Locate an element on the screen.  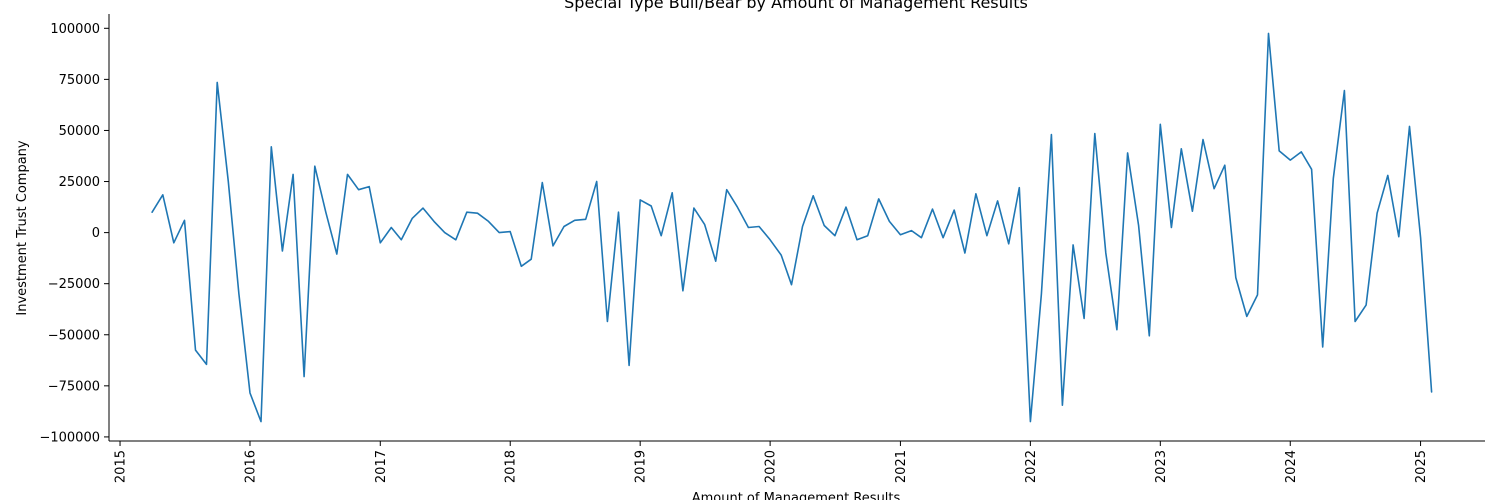
x-tick-label: 2018 is located at coordinates (511, 466).